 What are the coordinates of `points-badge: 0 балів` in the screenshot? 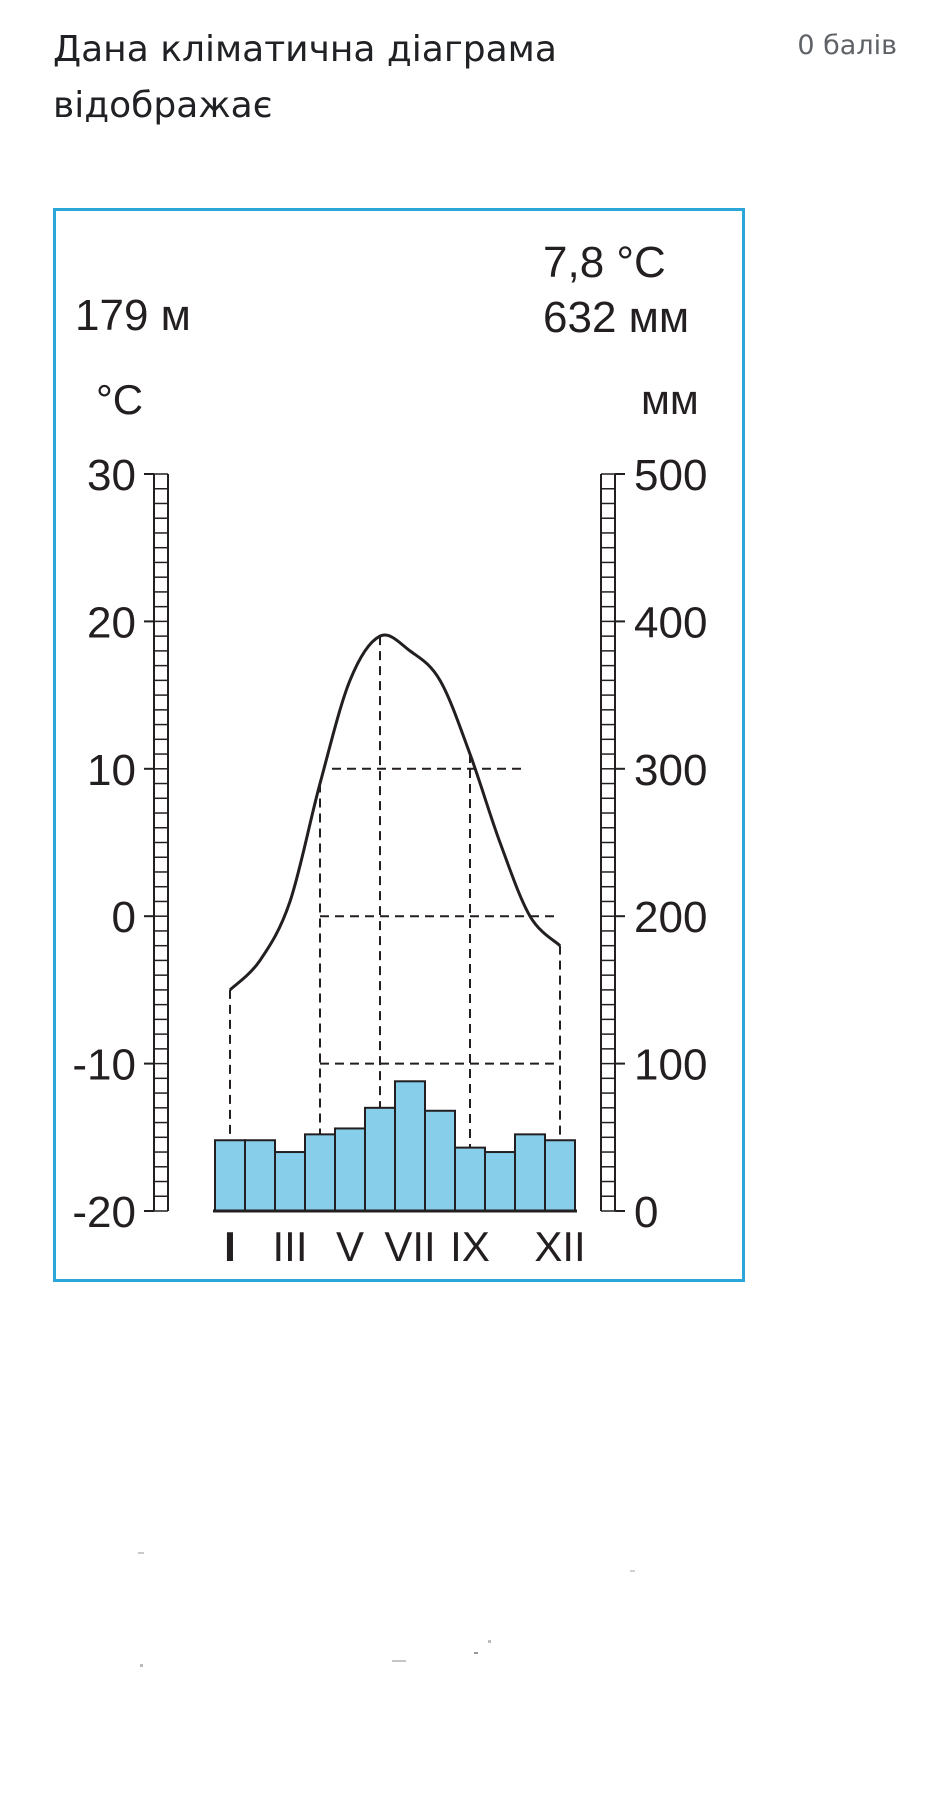 It's located at (847, 45).